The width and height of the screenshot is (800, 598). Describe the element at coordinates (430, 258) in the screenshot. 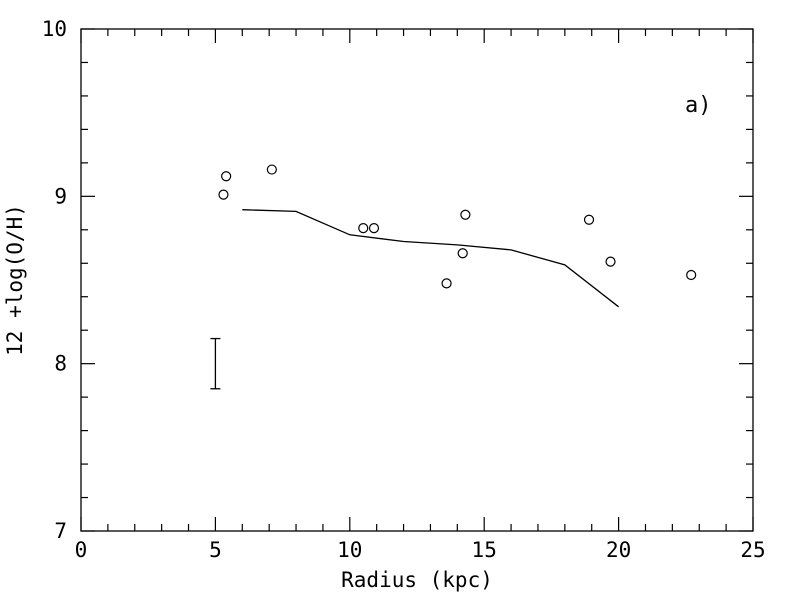

I see `model-gradient-line` at that location.